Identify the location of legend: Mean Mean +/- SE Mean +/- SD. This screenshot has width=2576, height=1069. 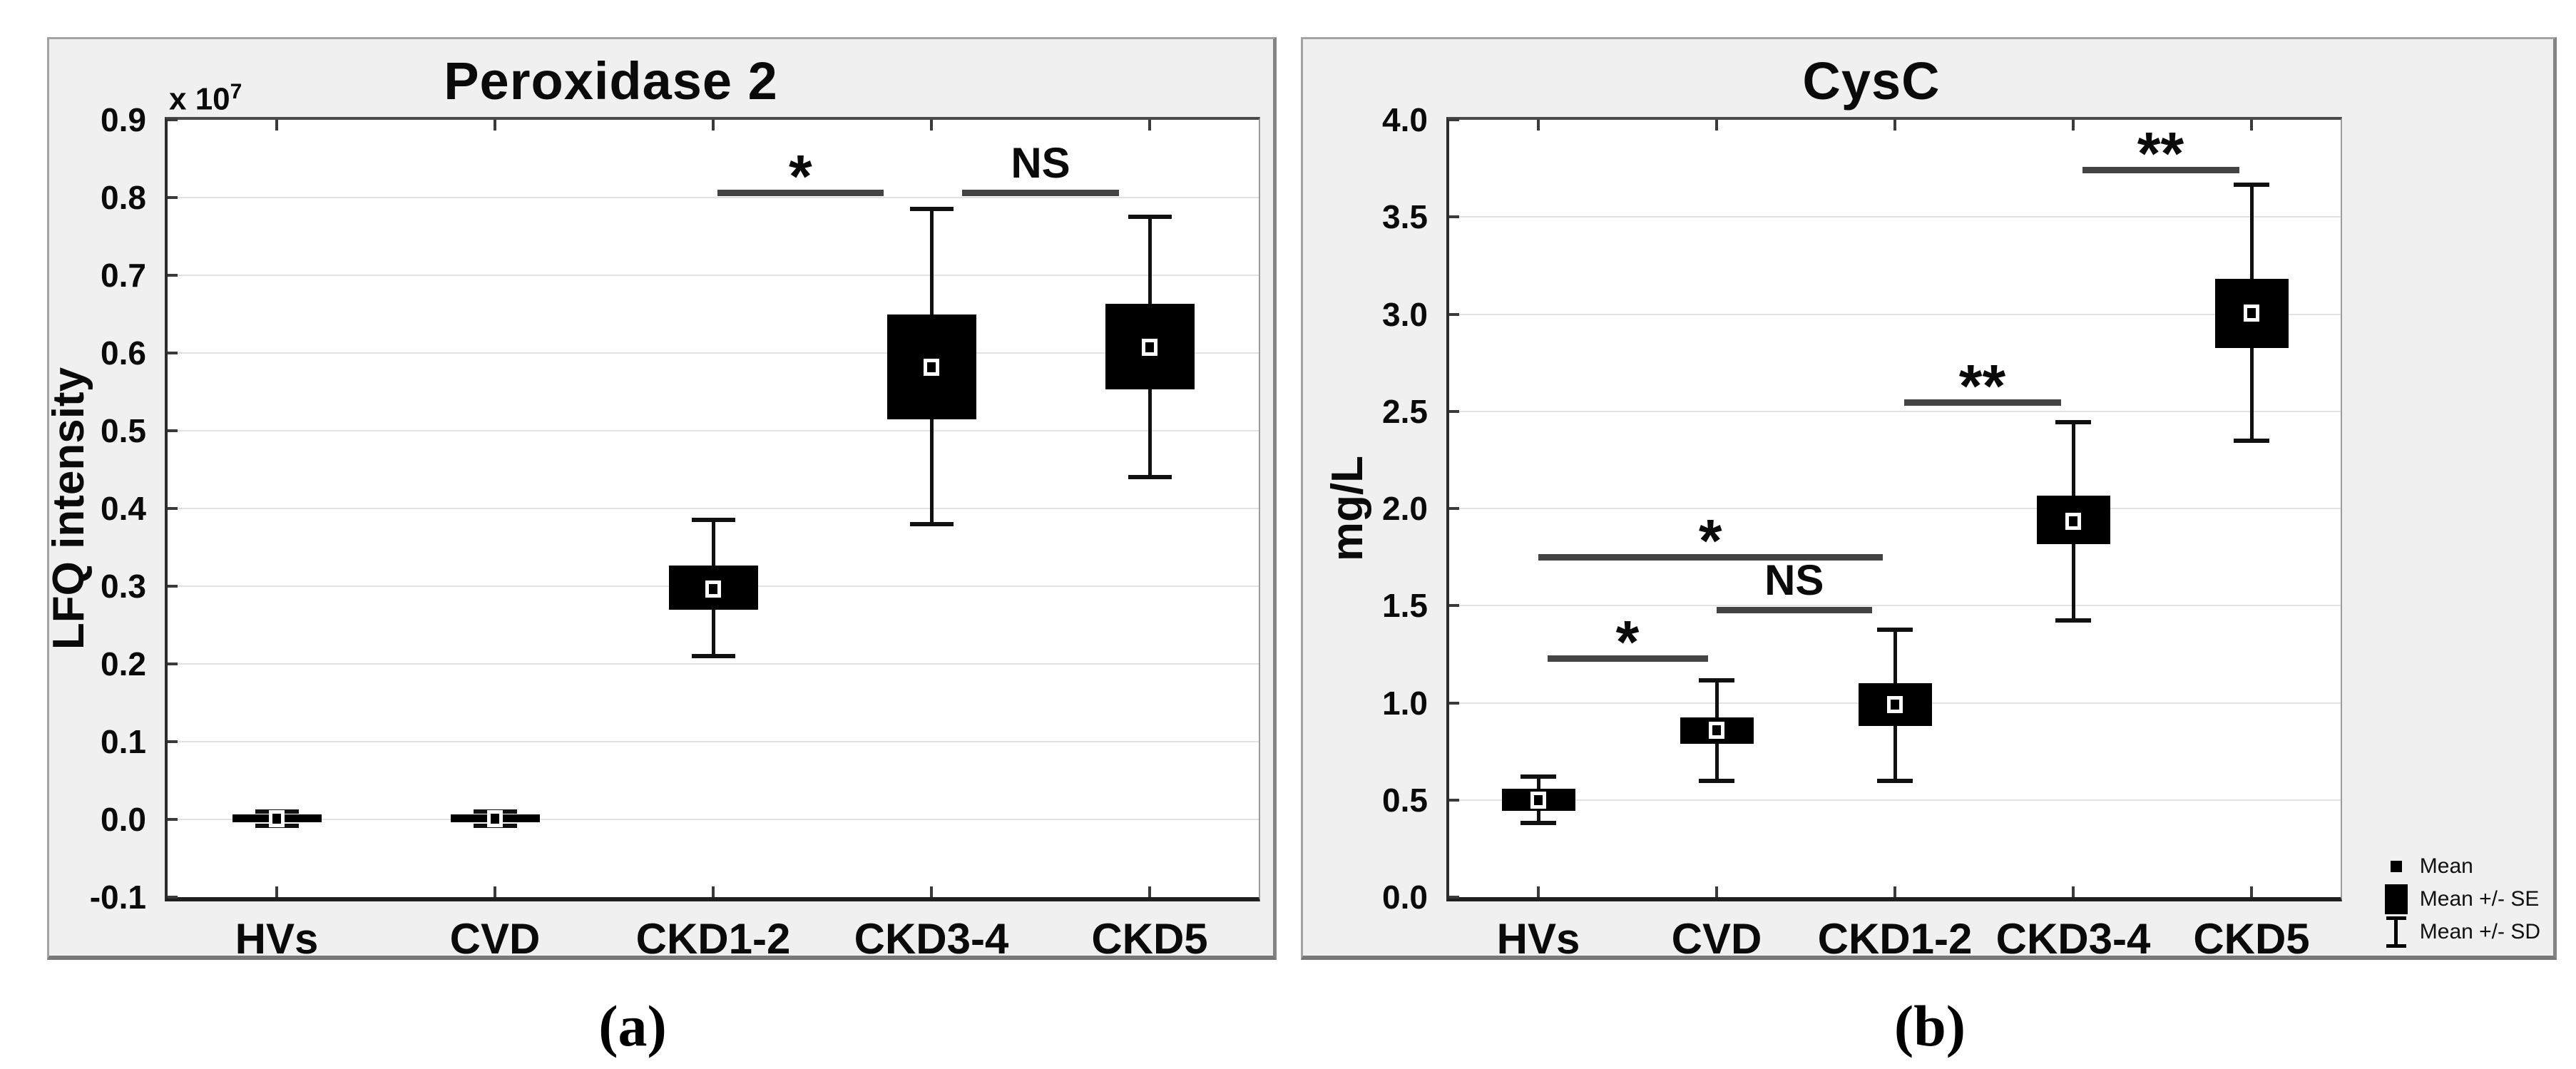
(2460, 899).